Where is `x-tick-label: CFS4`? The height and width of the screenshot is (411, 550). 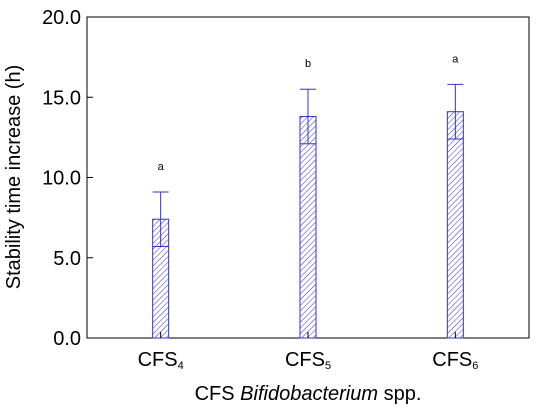 x-tick-label: CFS4 is located at coordinates (161, 360).